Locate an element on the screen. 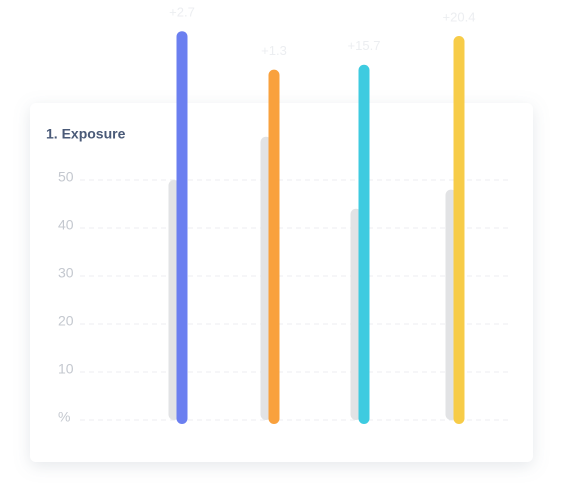 This screenshot has width=563, height=497. y-tick-label: 20 is located at coordinates (66, 321).